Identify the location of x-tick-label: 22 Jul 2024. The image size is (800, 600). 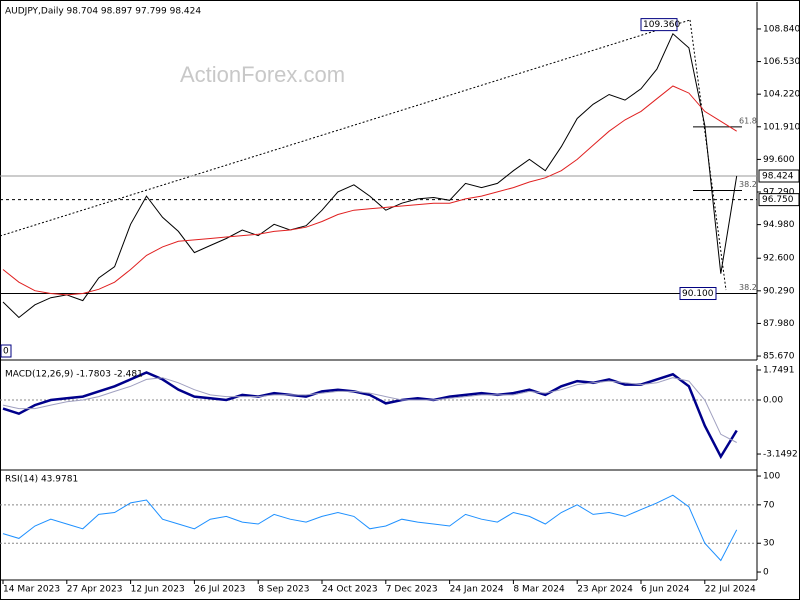
(730, 590).